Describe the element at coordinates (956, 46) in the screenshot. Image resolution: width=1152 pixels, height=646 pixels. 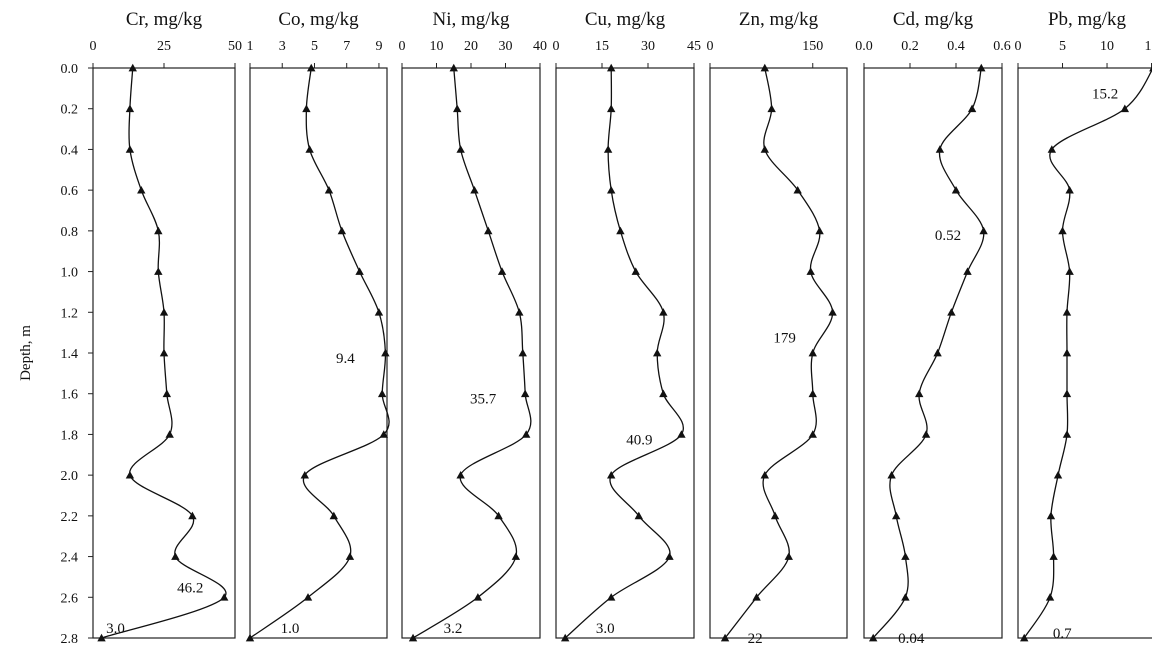
I see `x-tick-label: 0.4` at that location.